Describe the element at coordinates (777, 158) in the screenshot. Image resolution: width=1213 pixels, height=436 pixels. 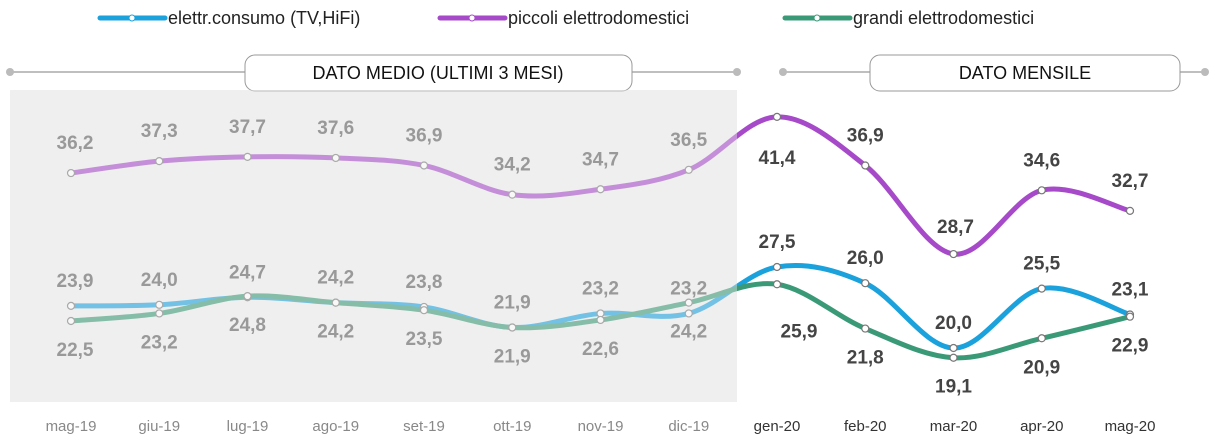
I see `value-label: 41,4` at that location.